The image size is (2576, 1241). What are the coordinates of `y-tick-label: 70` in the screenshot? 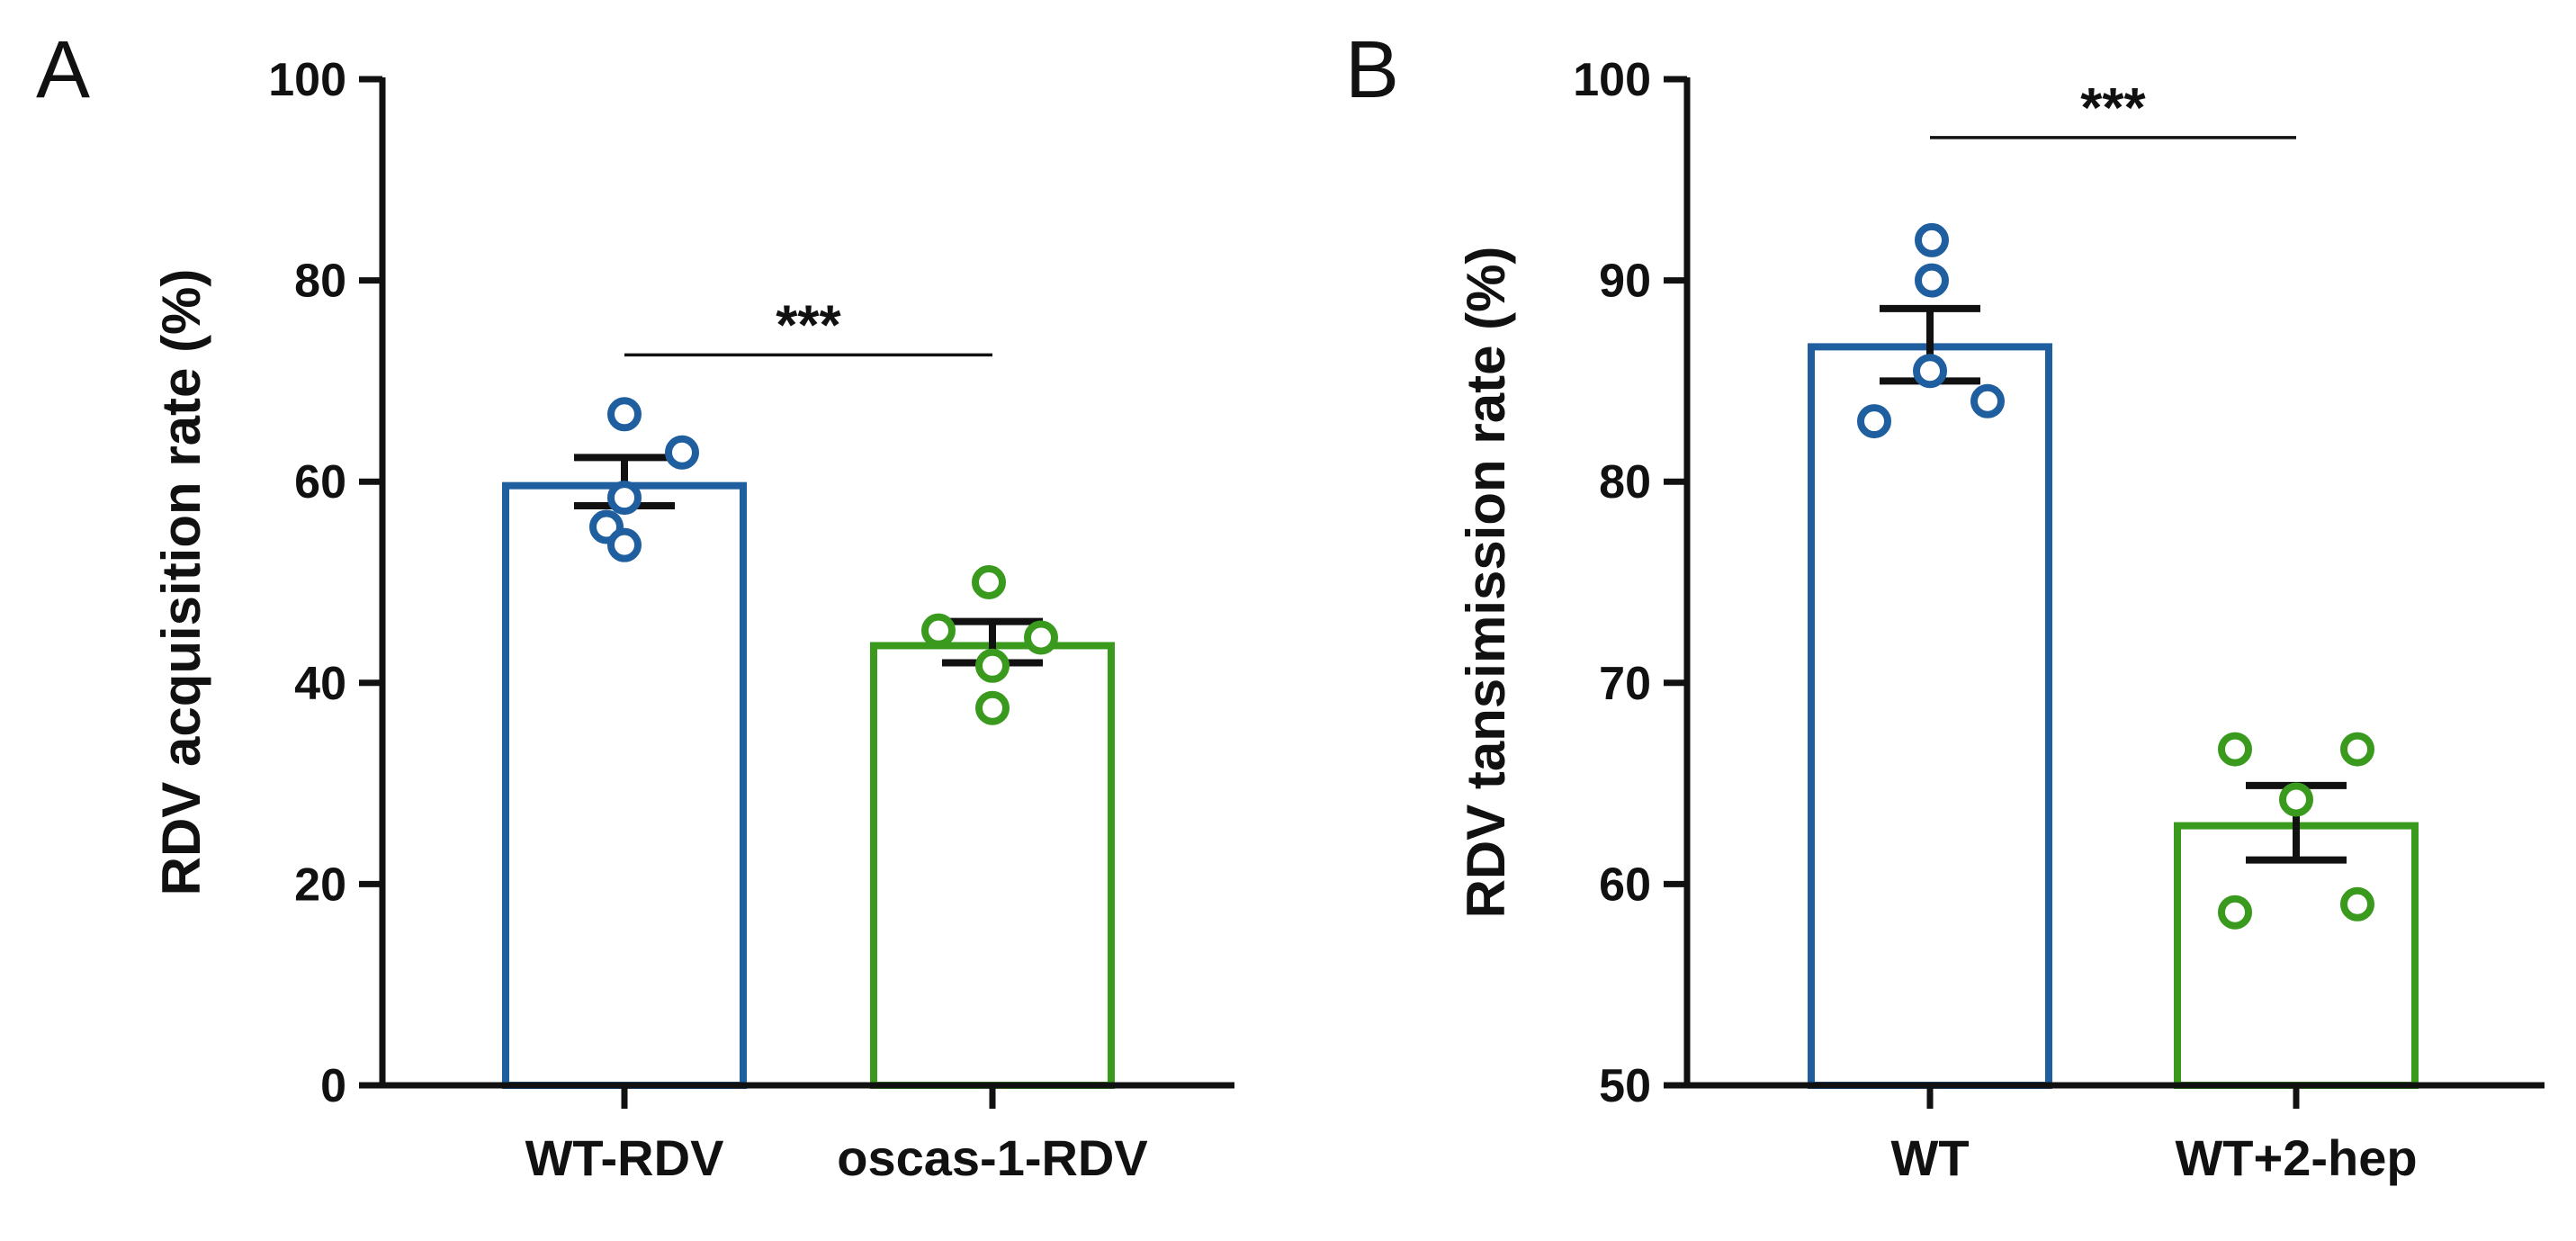 It's located at (1625, 684).